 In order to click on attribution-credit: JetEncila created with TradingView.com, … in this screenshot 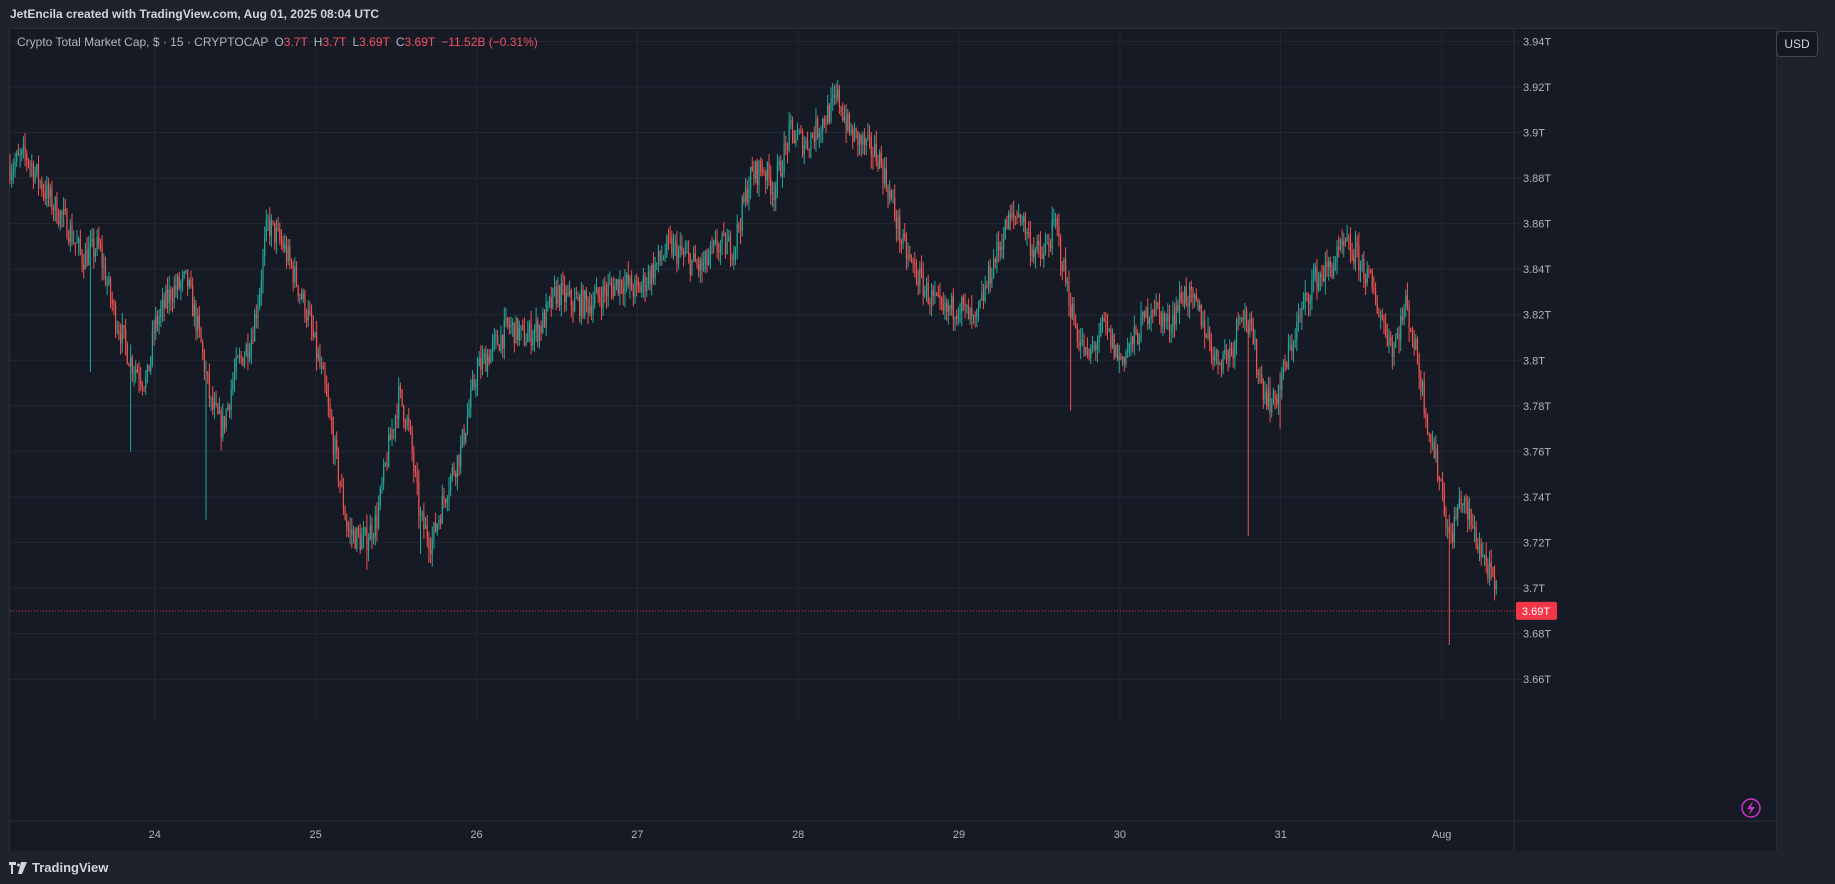, I will do `click(195, 14)`.